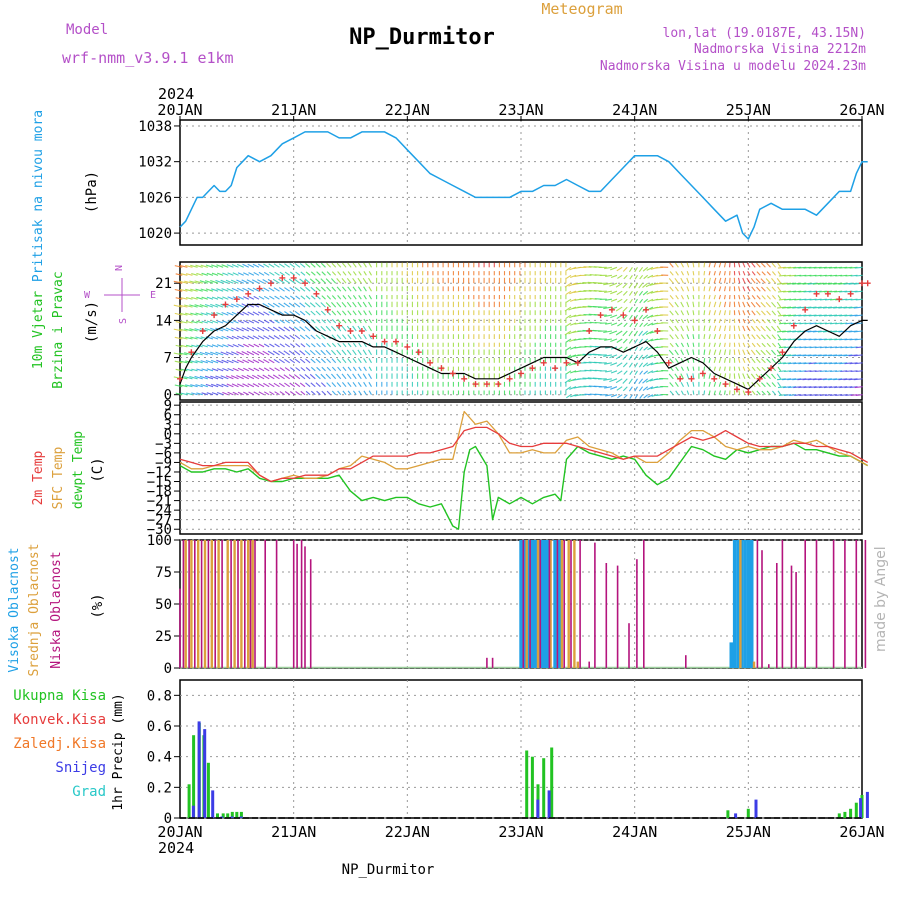  What do you see at coordinates (59, 696) in the screenshot?
I see `precip-legend-item: Ukupna Kisa` at bounding box center [59, 696].